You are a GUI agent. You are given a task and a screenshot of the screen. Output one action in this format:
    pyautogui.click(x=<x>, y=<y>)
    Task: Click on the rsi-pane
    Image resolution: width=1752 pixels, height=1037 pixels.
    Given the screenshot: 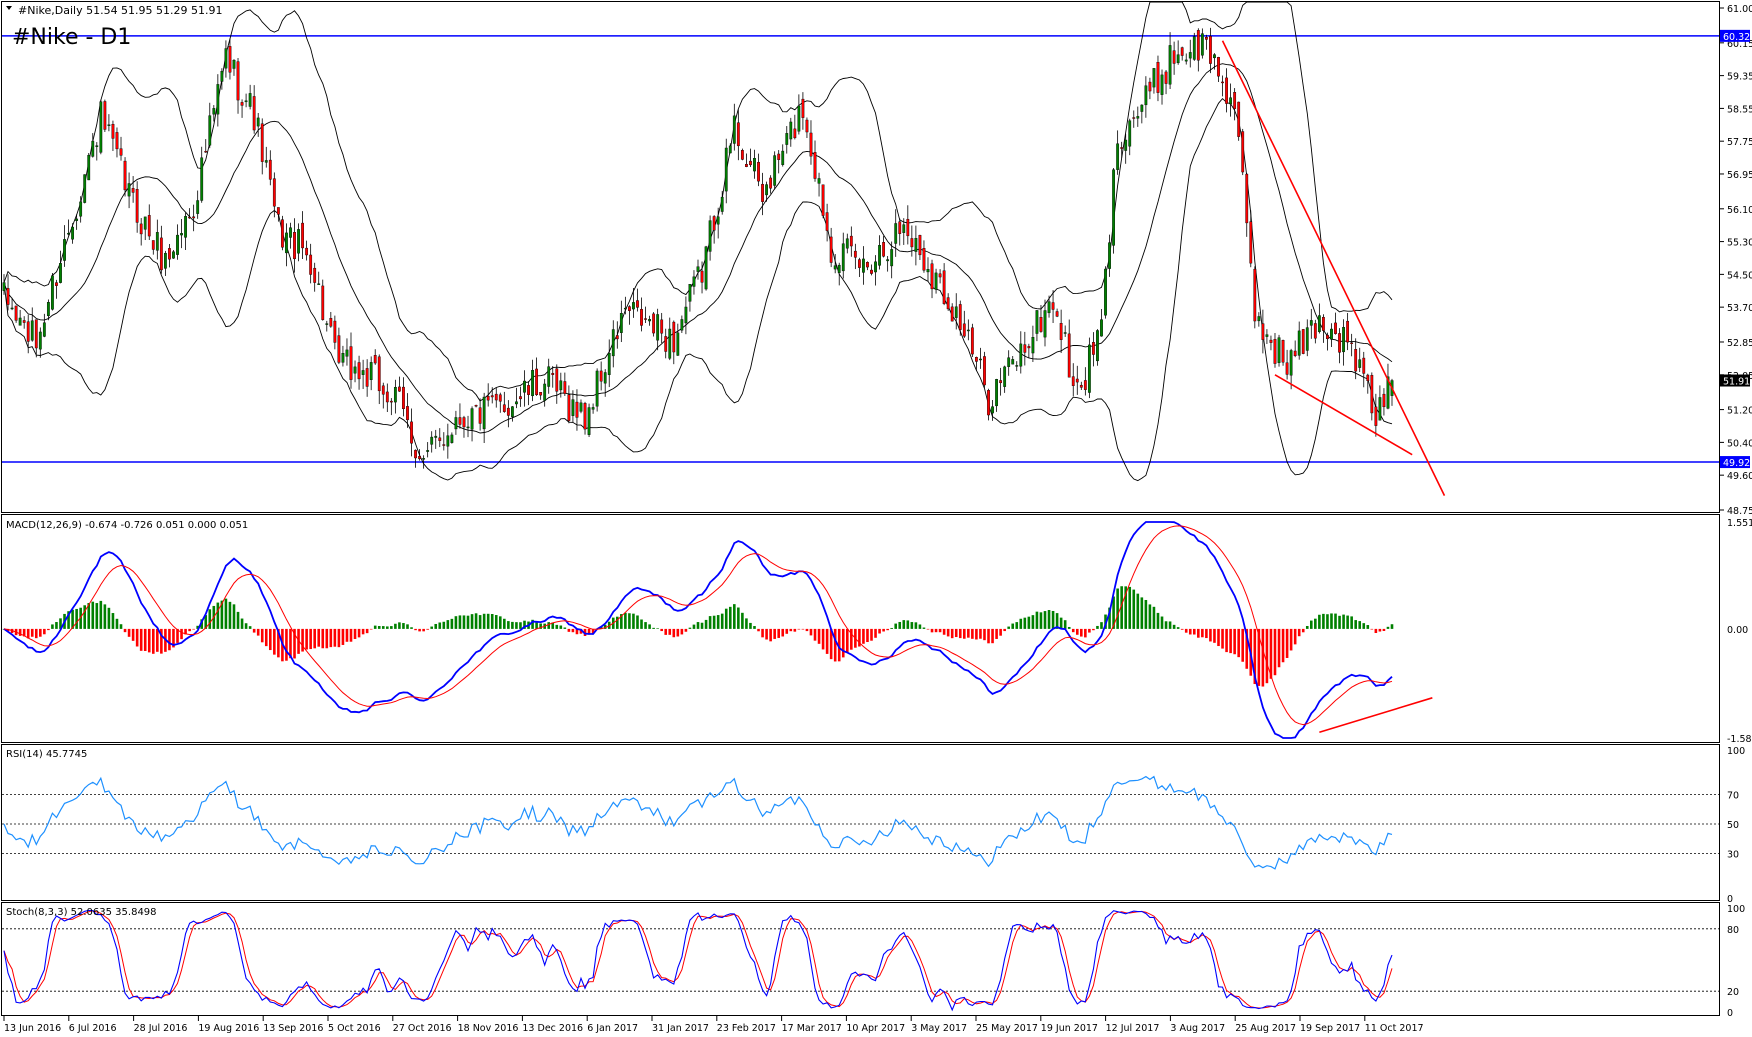 What is the action you would take?
    pyautogui.click(x=860, y=822)
    